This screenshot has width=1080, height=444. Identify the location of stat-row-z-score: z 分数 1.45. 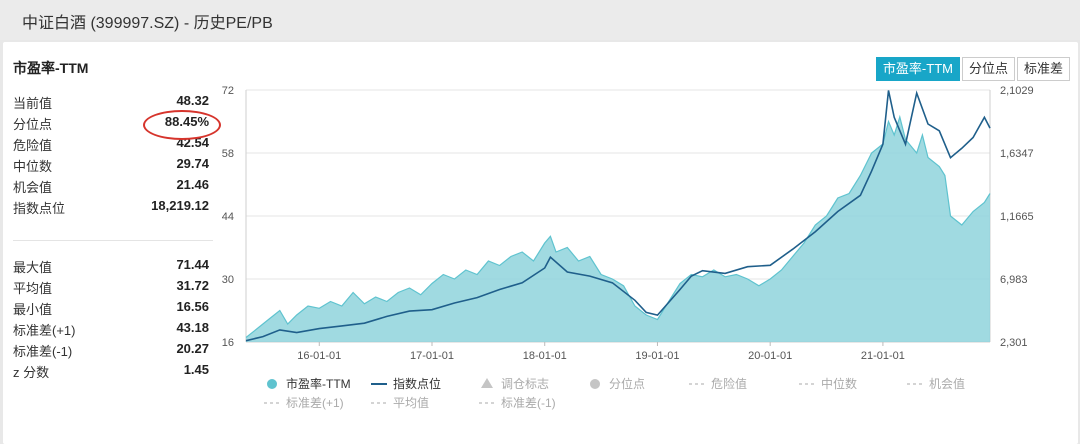
(112, 370).